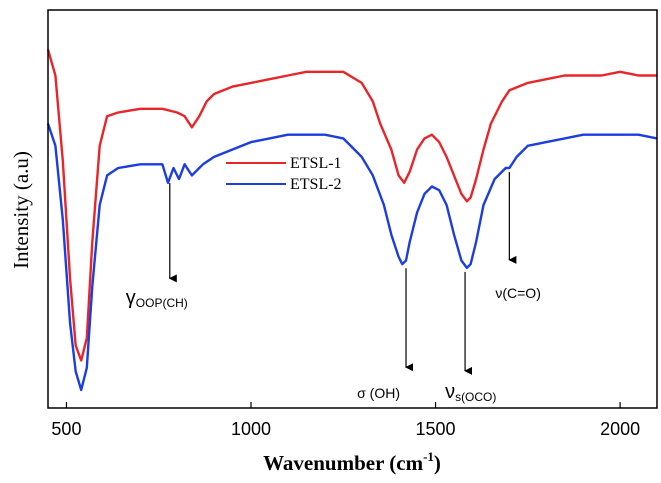 The image size is (661, 483). Describe the element at coordinates (428, 456) in the screenshot. I see `x-axis-label-sup: -1` at that location.